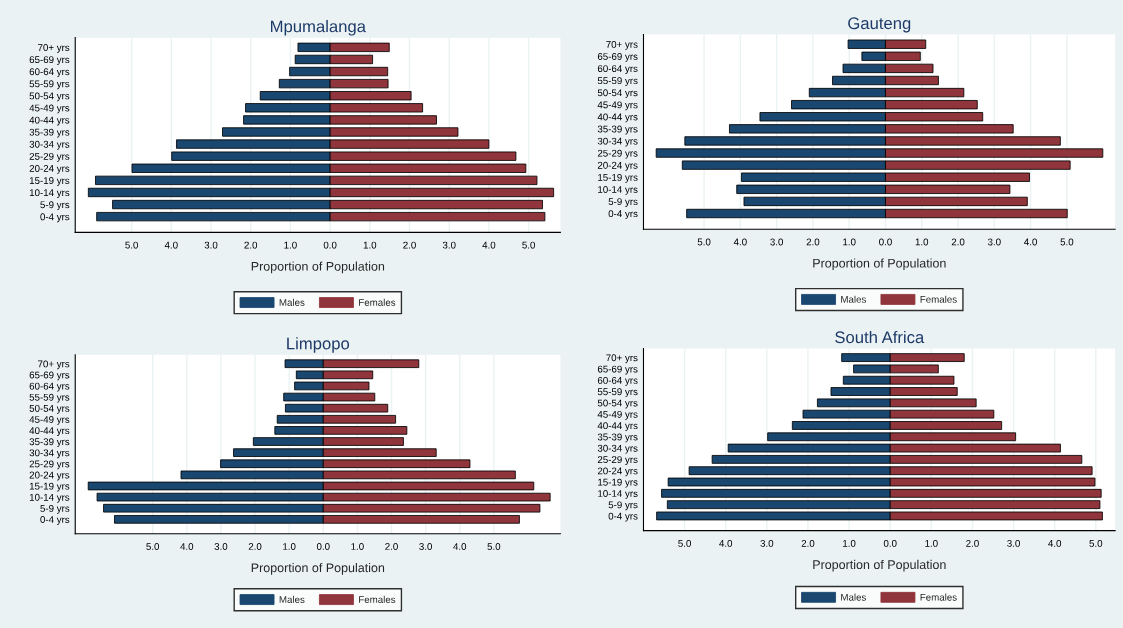 The width and height of the screenshot is (1123, 628). I want to click on chart-title: Gauteng, so click(879, 25).